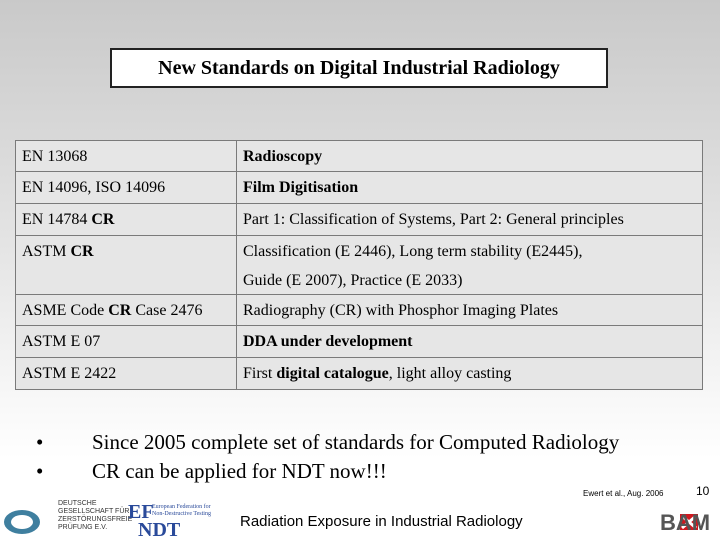  Describe the element at coordinates (353, 280) in the screenshot. I see `cell-text: Guide (E 2007), Practice (E 2033)` at that location.